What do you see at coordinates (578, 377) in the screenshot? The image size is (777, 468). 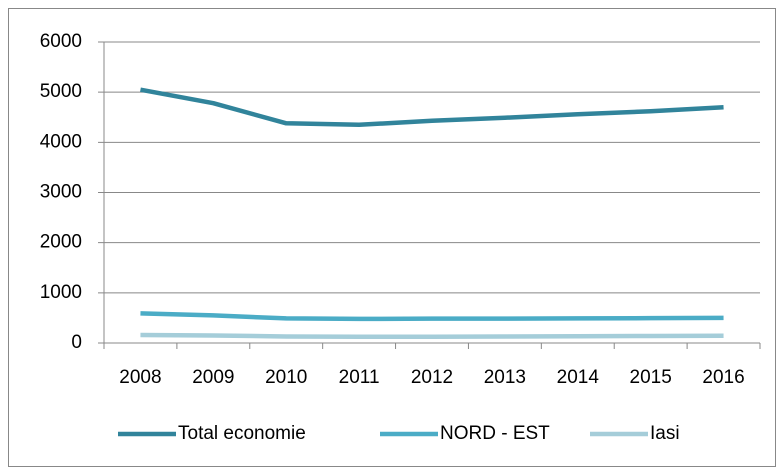 I see `x-tick-label: 2014` at bounding box center [578, 377].